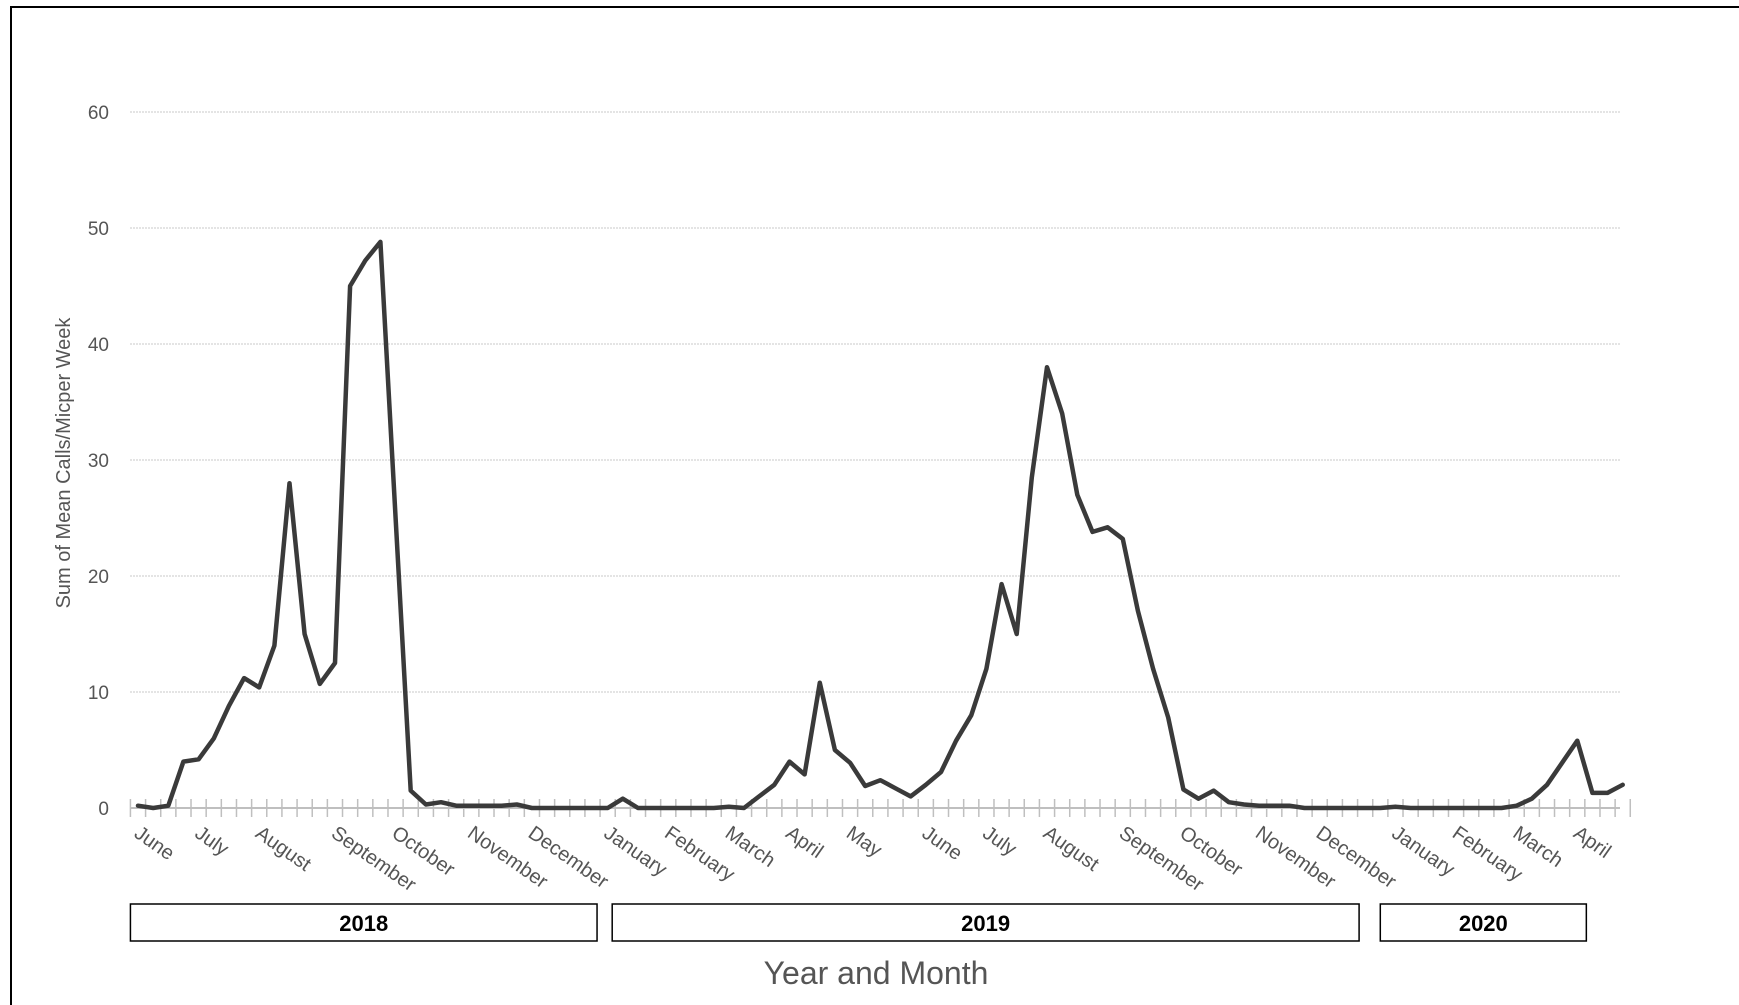 Image resolution: width=1739 pixels, height=1005 pixels. I want to click on y-tick-label: 50, so click(98, 229).